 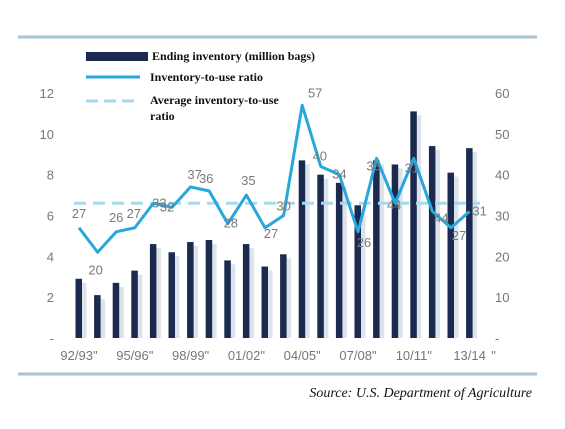 What do you see at coordinates (493, 355) in the screenshot?
I see `x-tick-label: "` at bounding box center [493, 355].